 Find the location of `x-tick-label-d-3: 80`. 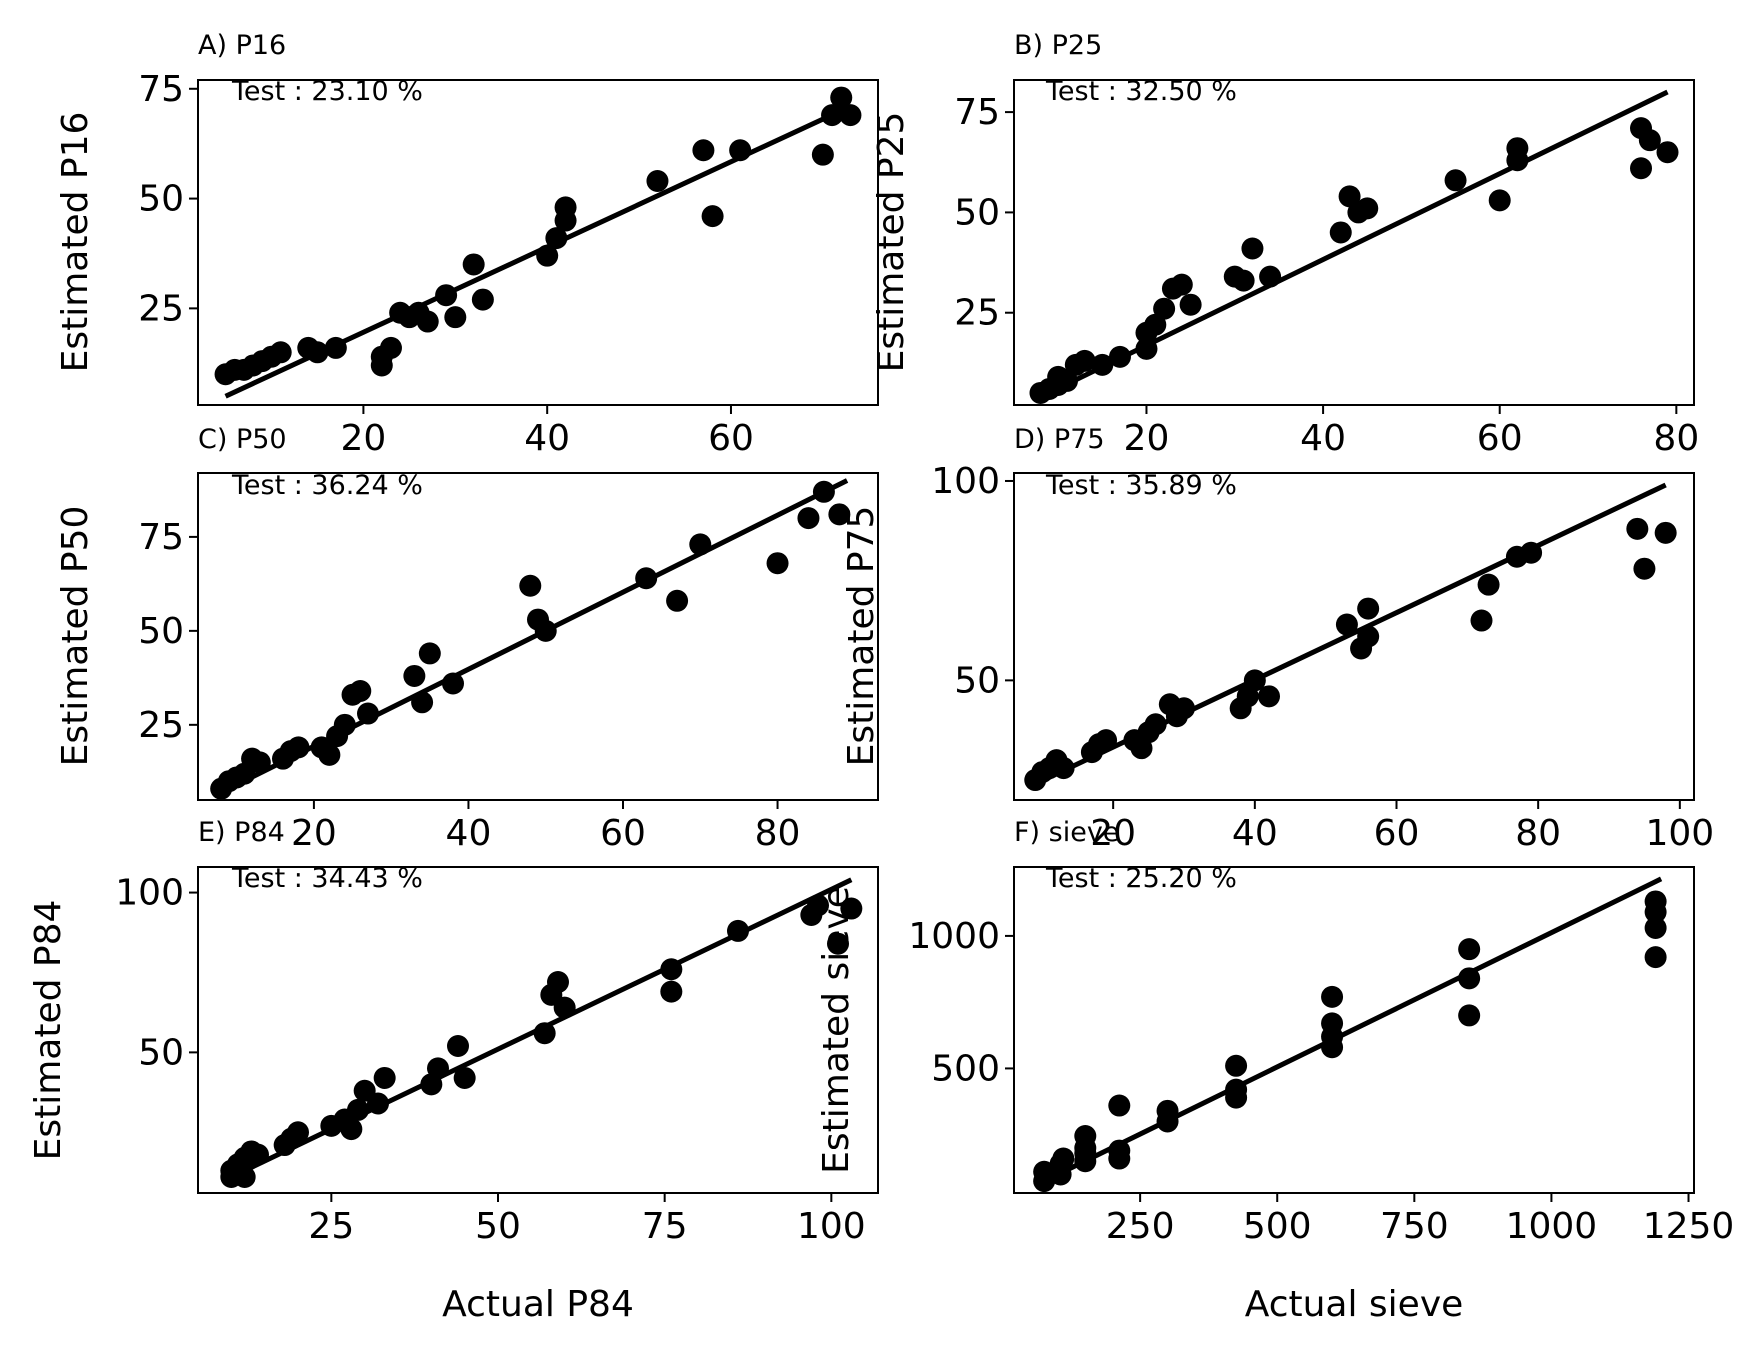

x-tick-label-d-3: 80 is located at coordinates (1538, 833).